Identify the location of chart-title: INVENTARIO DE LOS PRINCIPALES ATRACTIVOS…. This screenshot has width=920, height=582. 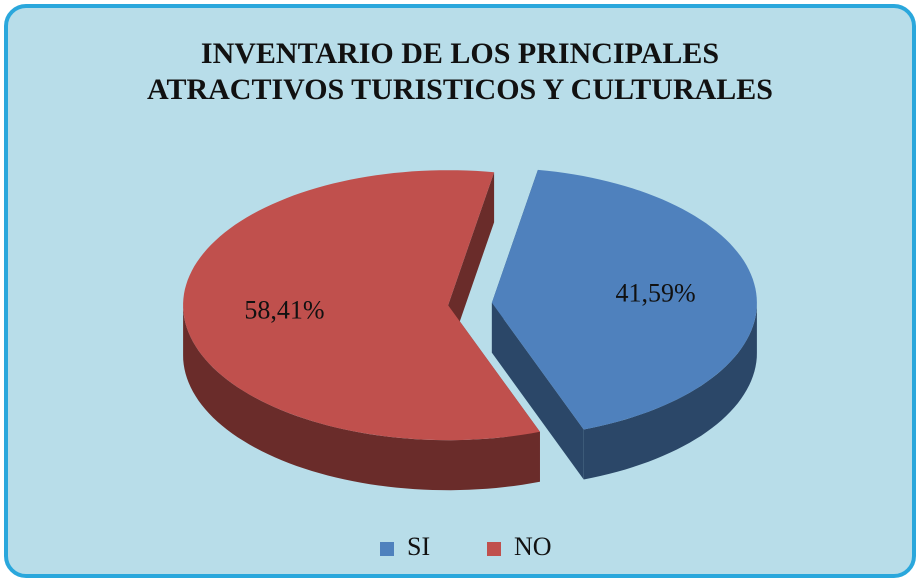
(460, 71).